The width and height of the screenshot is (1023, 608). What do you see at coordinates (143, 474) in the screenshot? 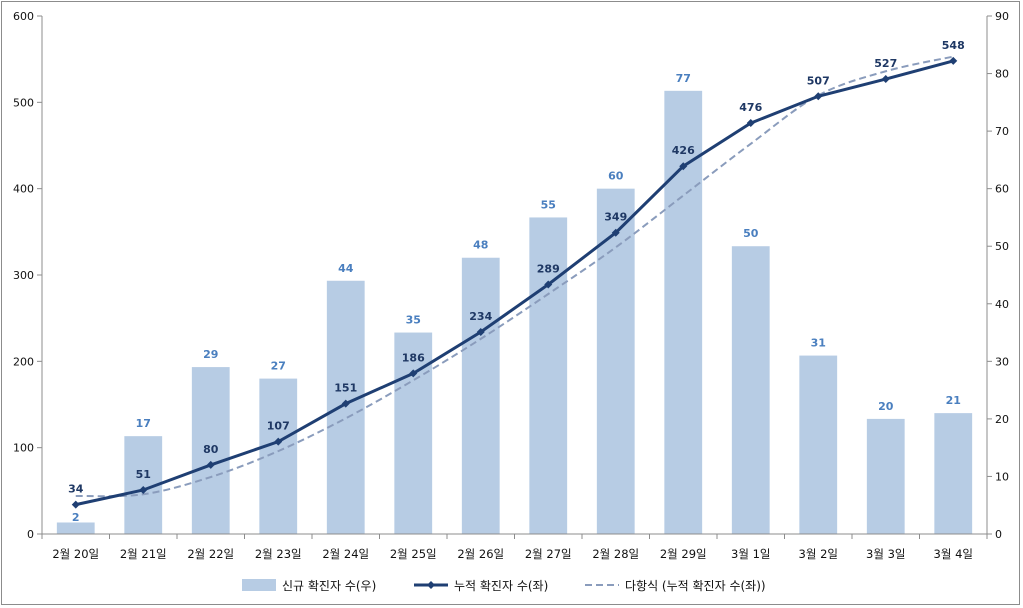
I see `line-data-label: 51` at bounding box center [143, 474].